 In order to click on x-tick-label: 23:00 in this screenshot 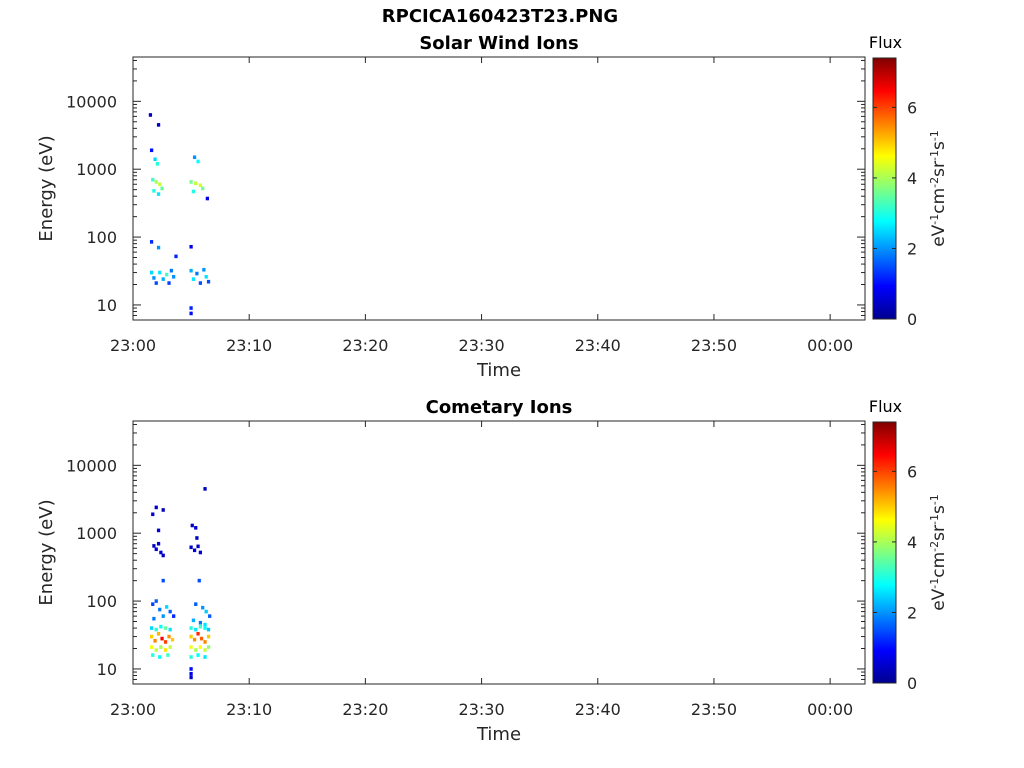, I will do `click(133, 709)`.